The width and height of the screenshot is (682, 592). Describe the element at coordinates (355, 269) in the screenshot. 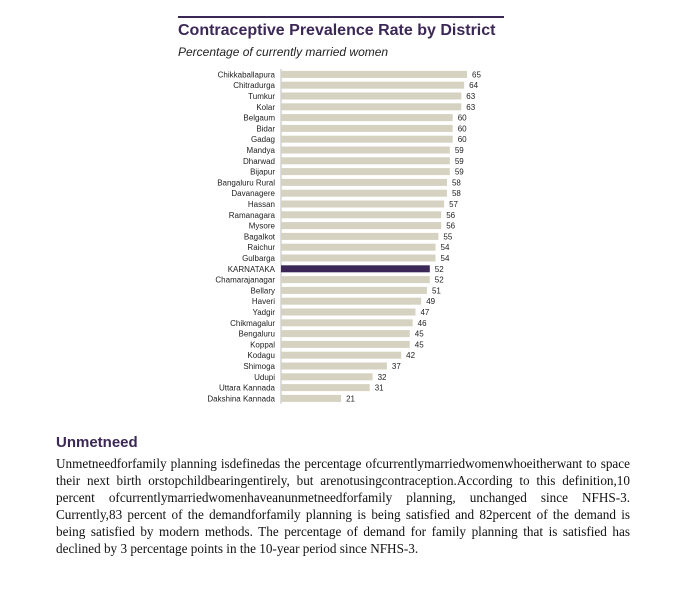

I see `bar-highlight` at that location.